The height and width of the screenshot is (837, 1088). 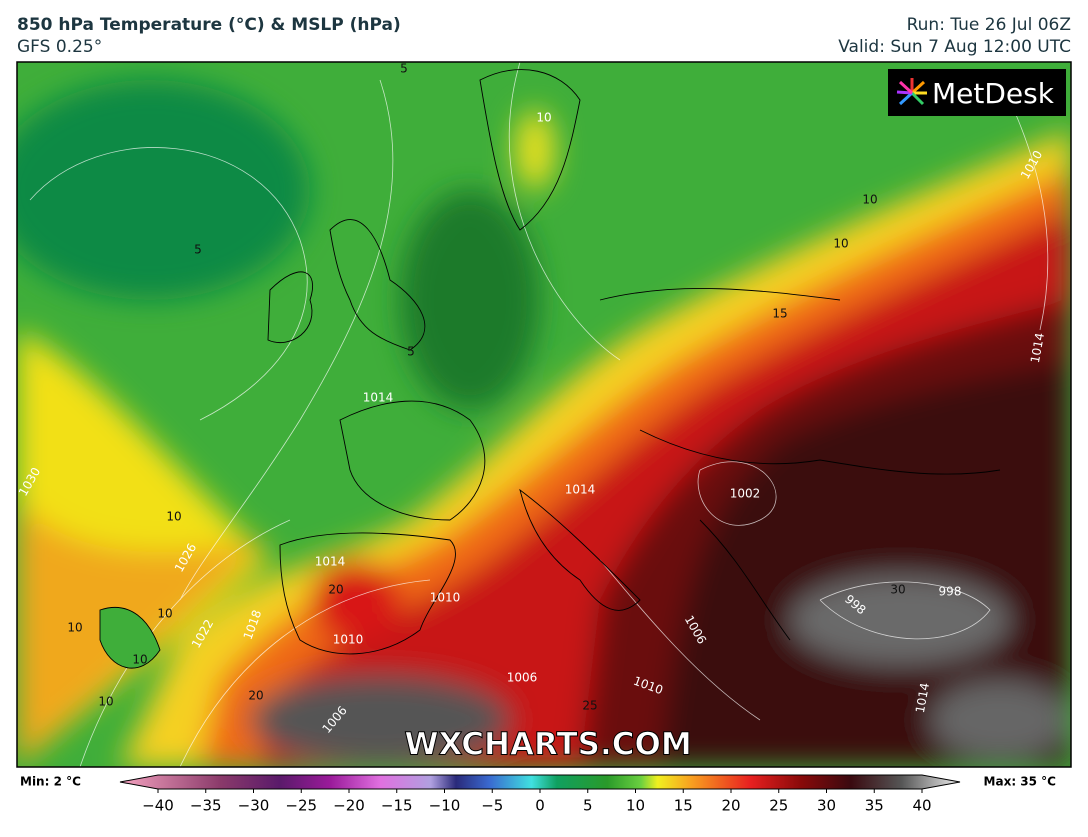 I want to click on colorbar-tick-label: 15, so click(x=683, y=806).